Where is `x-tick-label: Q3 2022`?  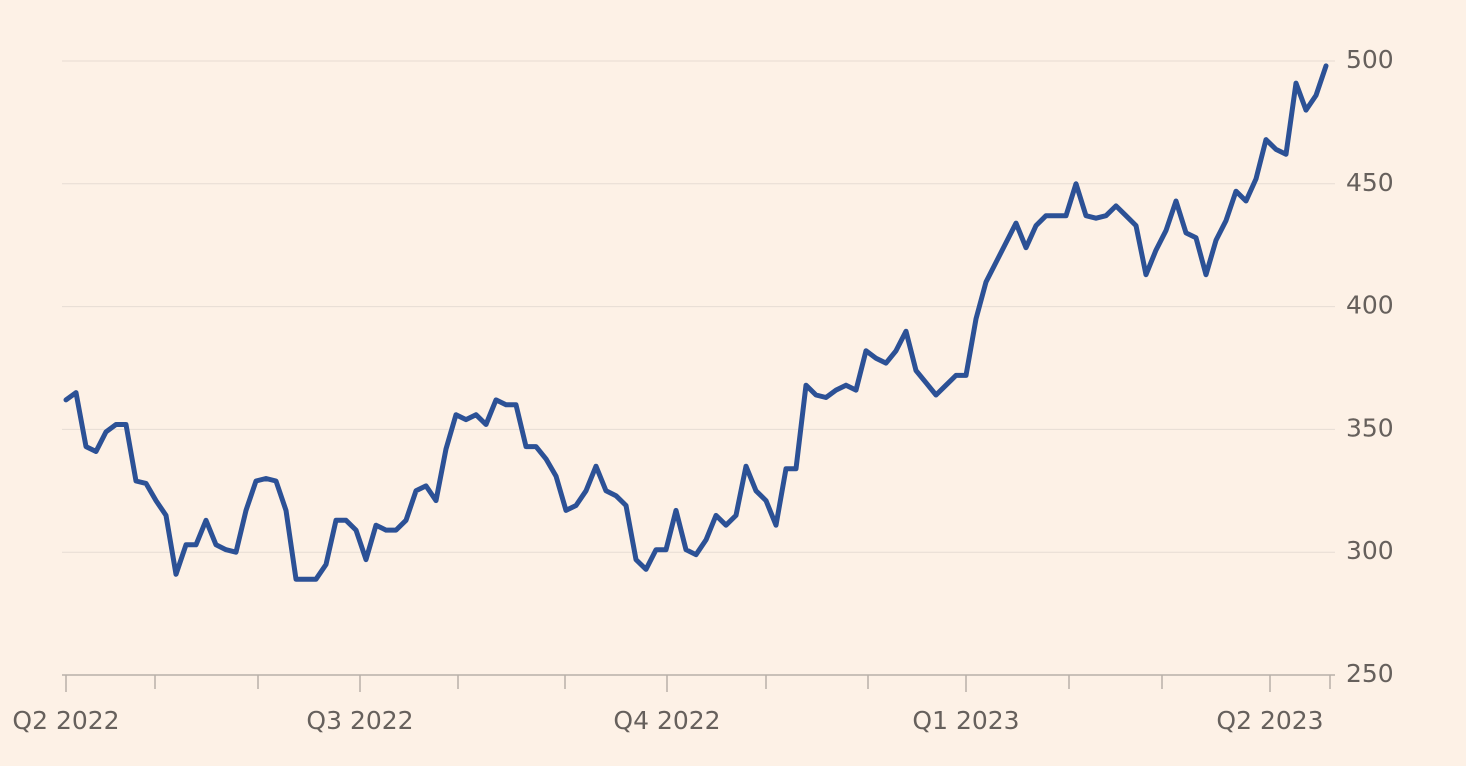
x-tick-label: Q3 2022 is located at coordinates (359, 720).